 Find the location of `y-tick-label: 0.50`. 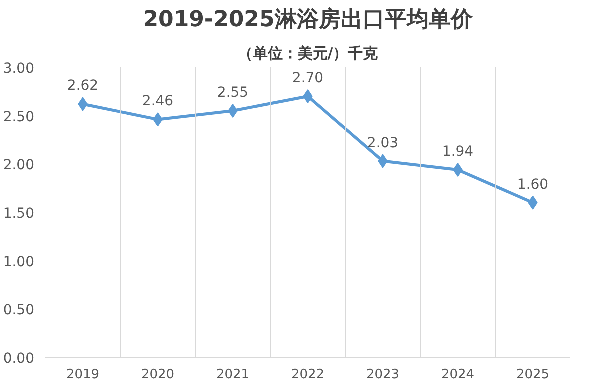

y-tick-label: 0.50 is located at coordinates (18, 310).